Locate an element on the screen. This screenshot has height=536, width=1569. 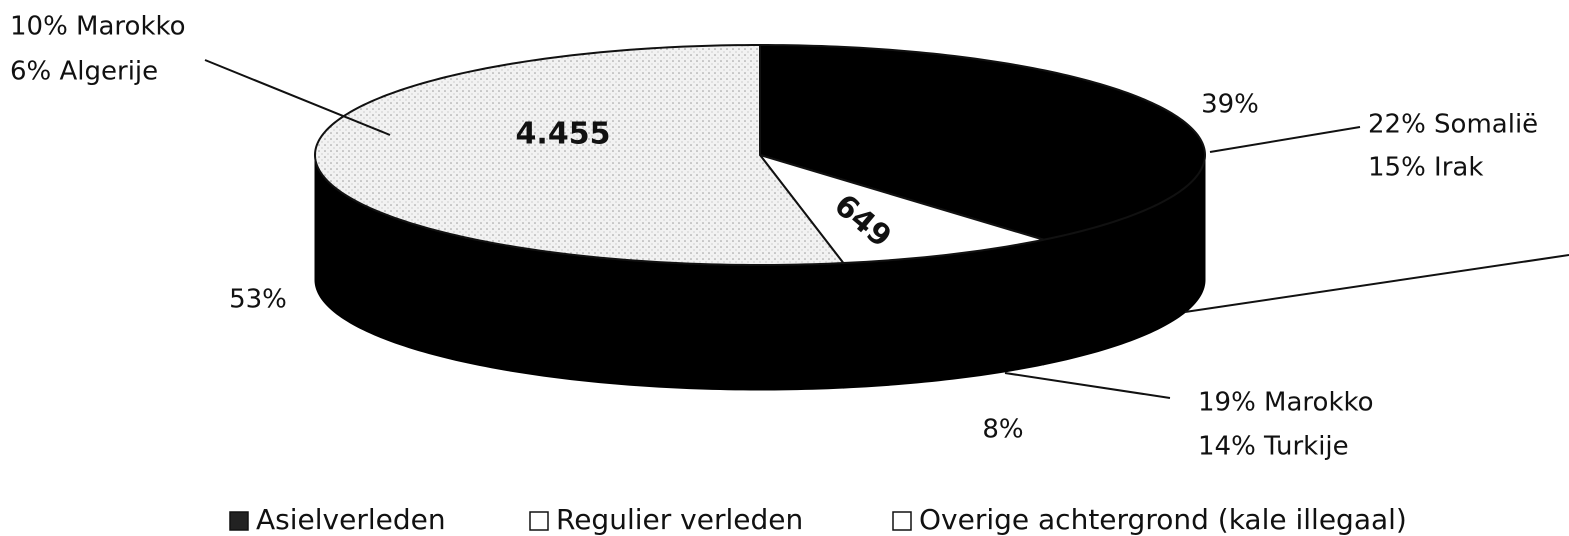
count-label: 4.455 is located at coordinates (563, 134).